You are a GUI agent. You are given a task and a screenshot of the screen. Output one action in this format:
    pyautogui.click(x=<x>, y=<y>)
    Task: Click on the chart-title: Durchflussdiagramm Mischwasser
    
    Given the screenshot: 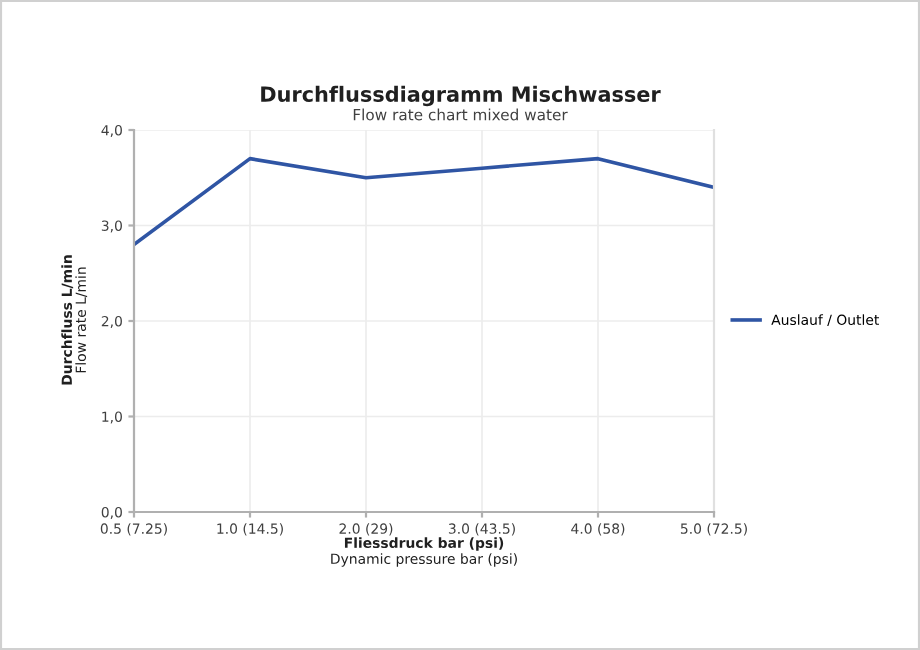 What is the action you would take?
    pyautogui.click(x=461, y=96)
    